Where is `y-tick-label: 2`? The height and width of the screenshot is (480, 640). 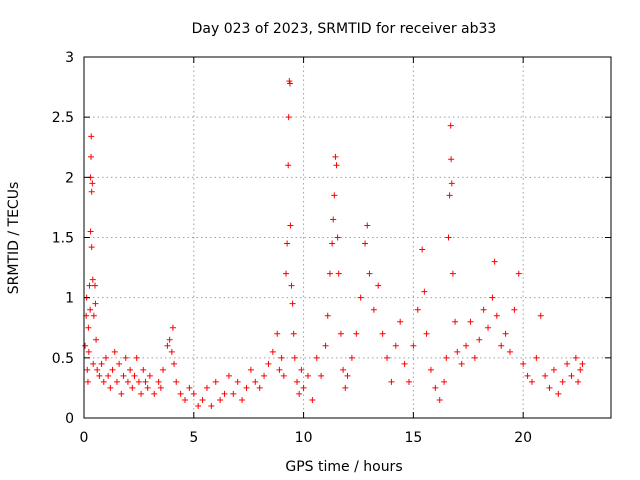
y-tick-label: 2 is located at coordinates (69, 178).